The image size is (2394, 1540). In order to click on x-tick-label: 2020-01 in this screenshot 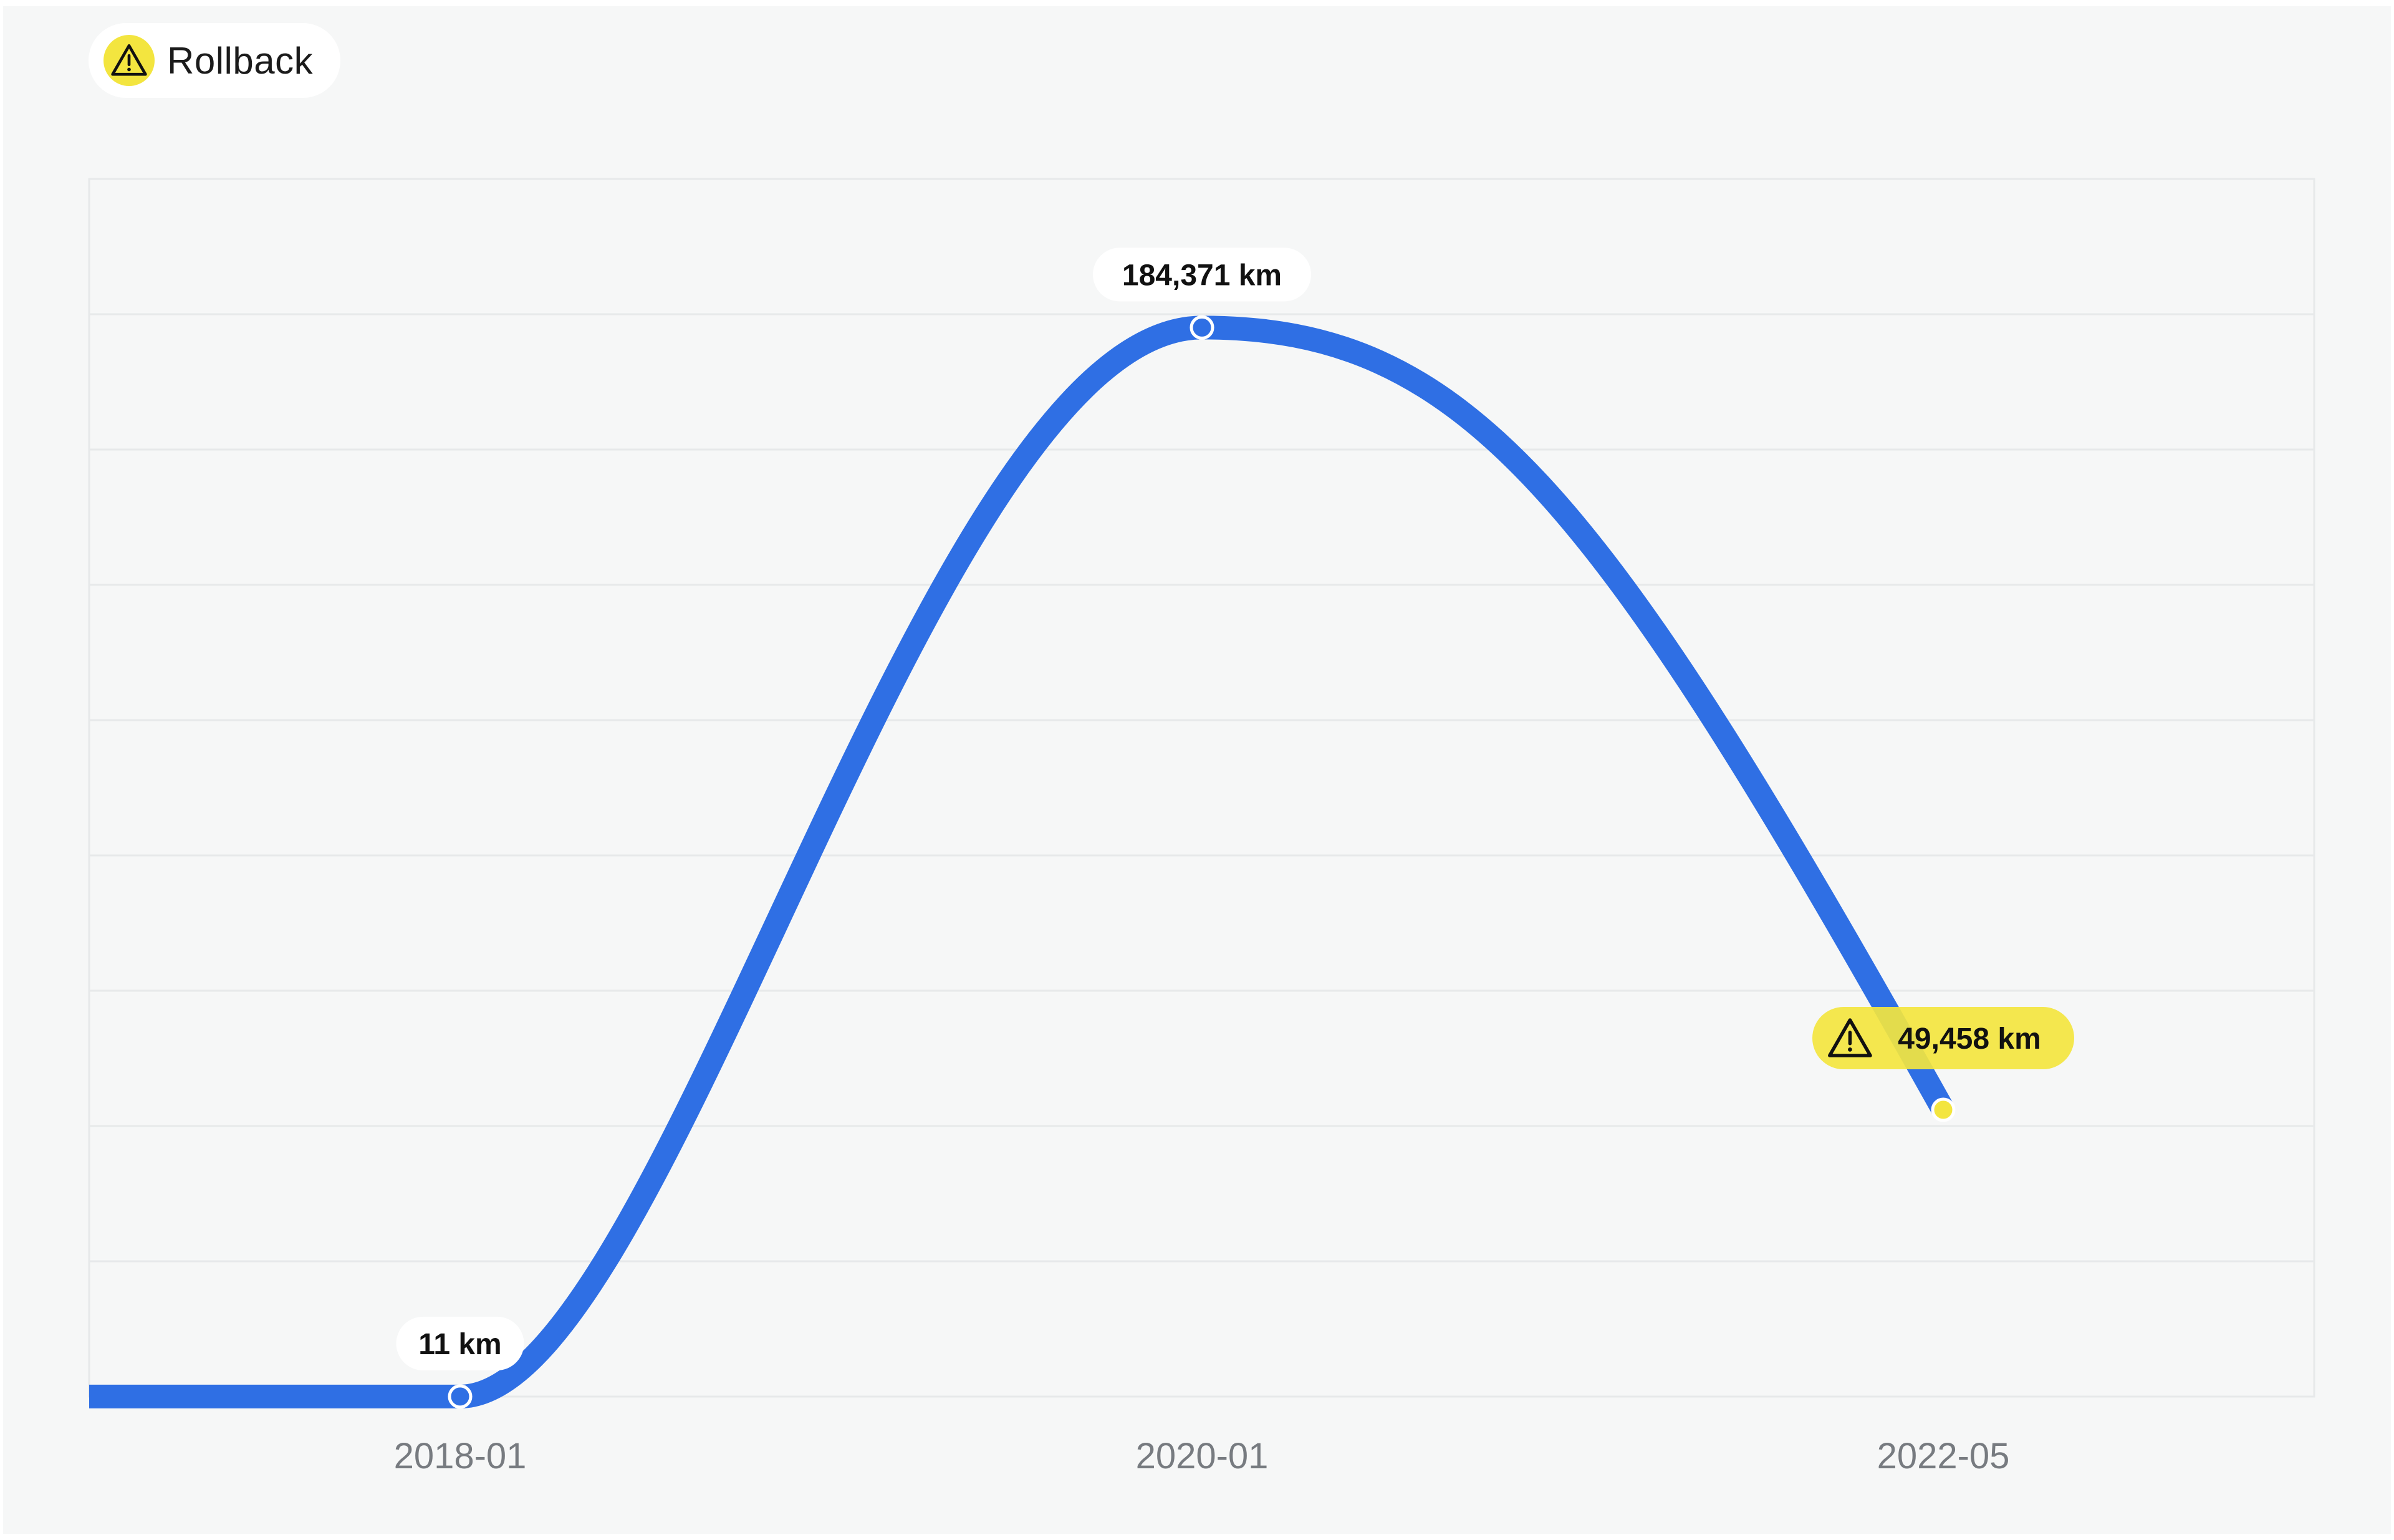, I will do `click(1202, 1456)`.